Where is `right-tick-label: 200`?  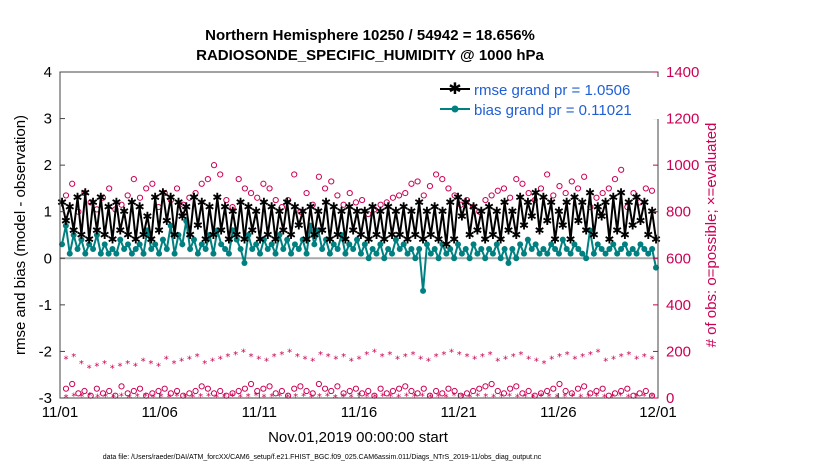
right-tick-label: 200 is located at coordinates (678, 351).